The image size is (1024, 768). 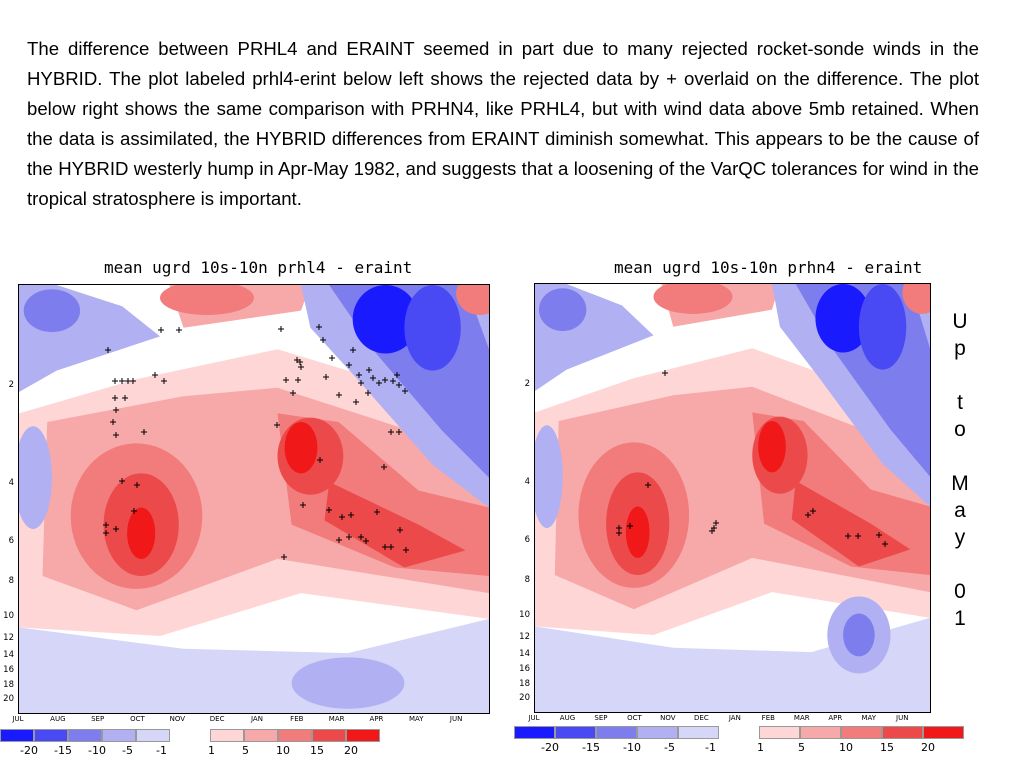 What do you see at coordinates (527, 580) in the screenshot?
I see `y-tick-label: 8` at bounding box center [527, 580].